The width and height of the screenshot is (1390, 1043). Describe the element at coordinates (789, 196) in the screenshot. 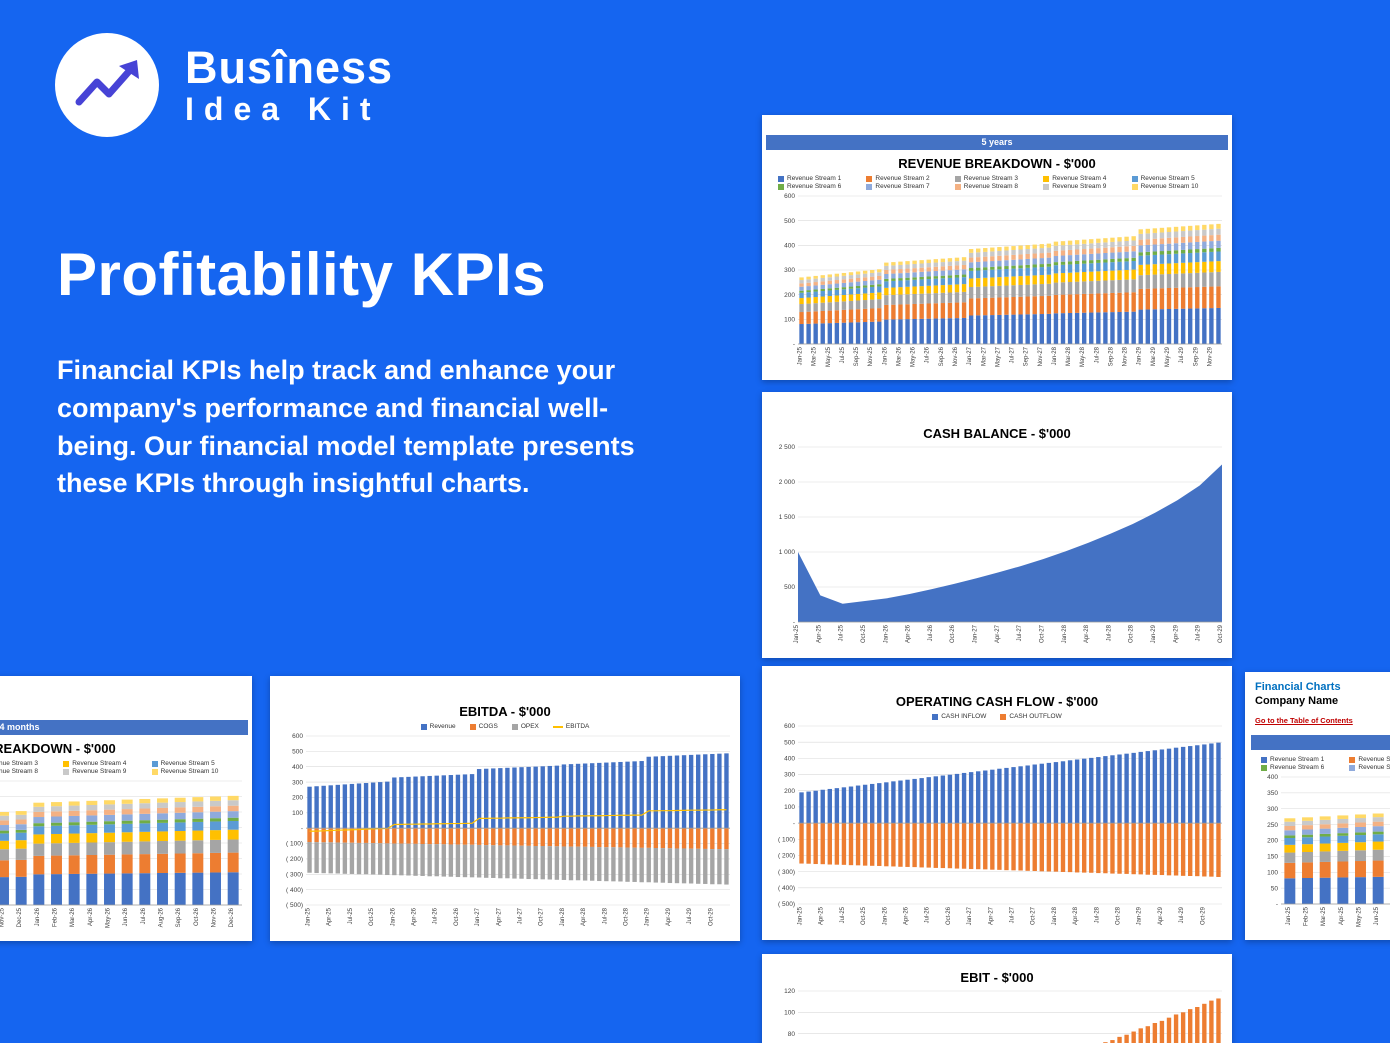

I see `svg-text: 600` at that location.